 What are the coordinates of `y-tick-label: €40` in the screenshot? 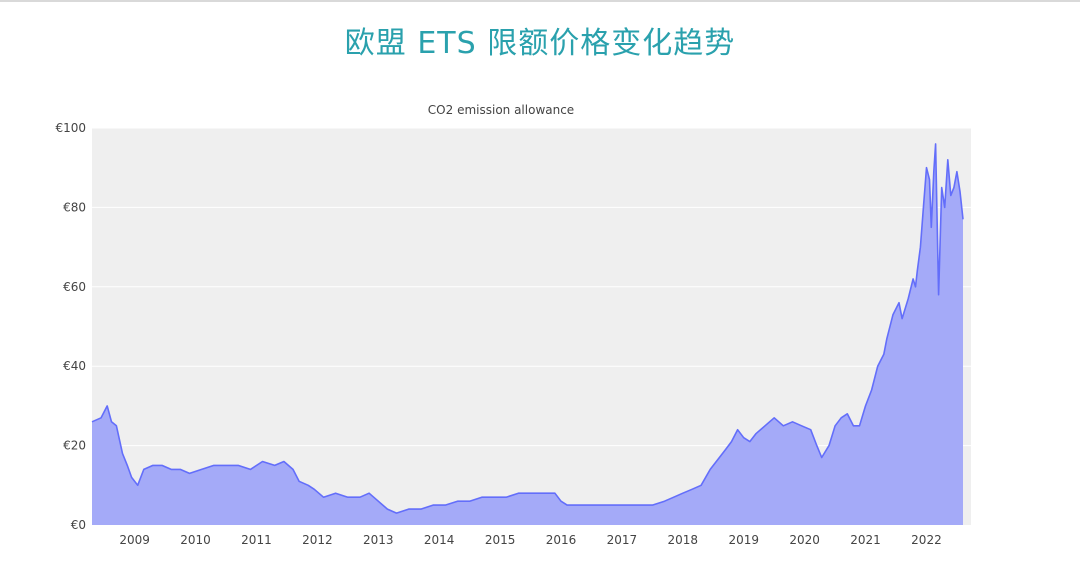 It's located at (74, 366).